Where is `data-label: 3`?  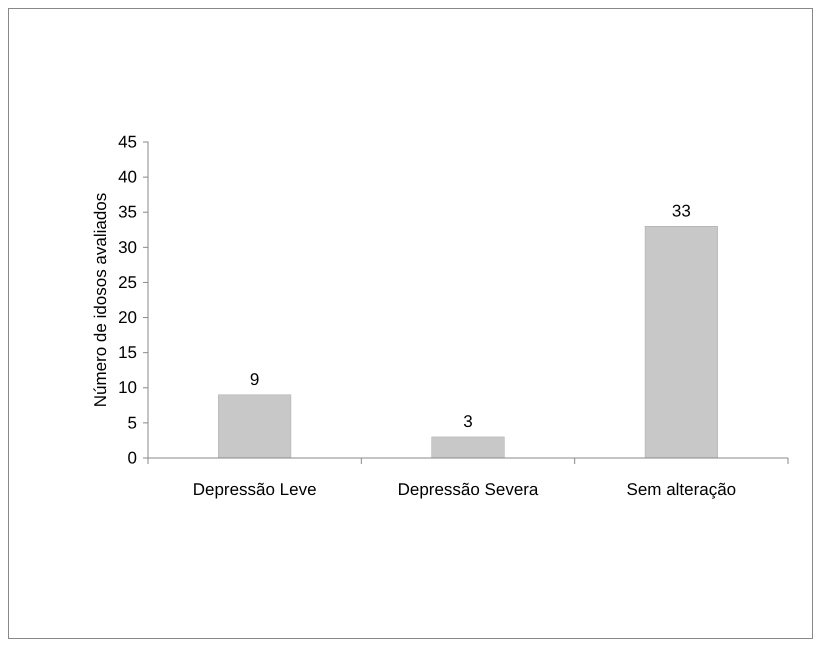 data-label: 3 is located at coordinates (468, 421).